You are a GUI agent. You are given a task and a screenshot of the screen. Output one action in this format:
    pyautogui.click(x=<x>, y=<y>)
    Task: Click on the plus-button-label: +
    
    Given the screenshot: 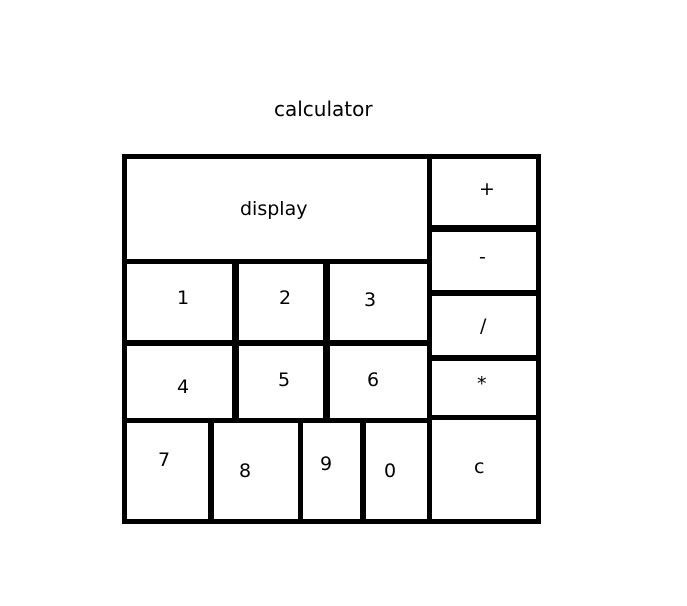 What is the action you would take?
    pyautogui.click(x=487, y=189)
    